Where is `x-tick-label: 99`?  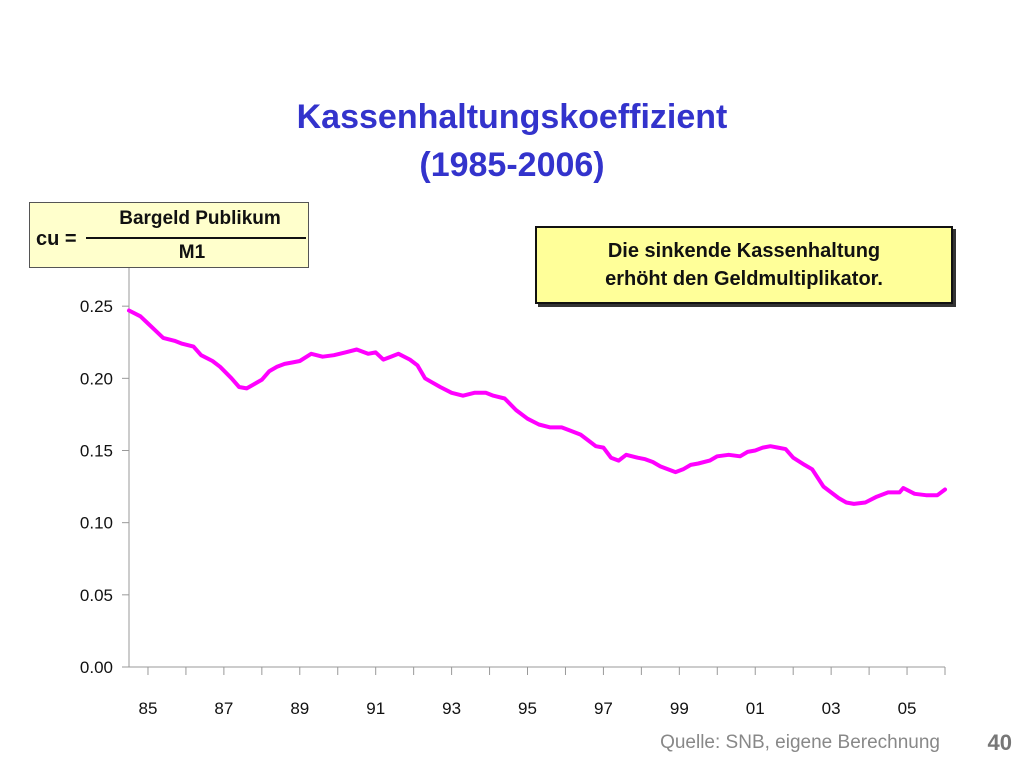
x-tick-label: 99 is located at coordinates (679, 708).